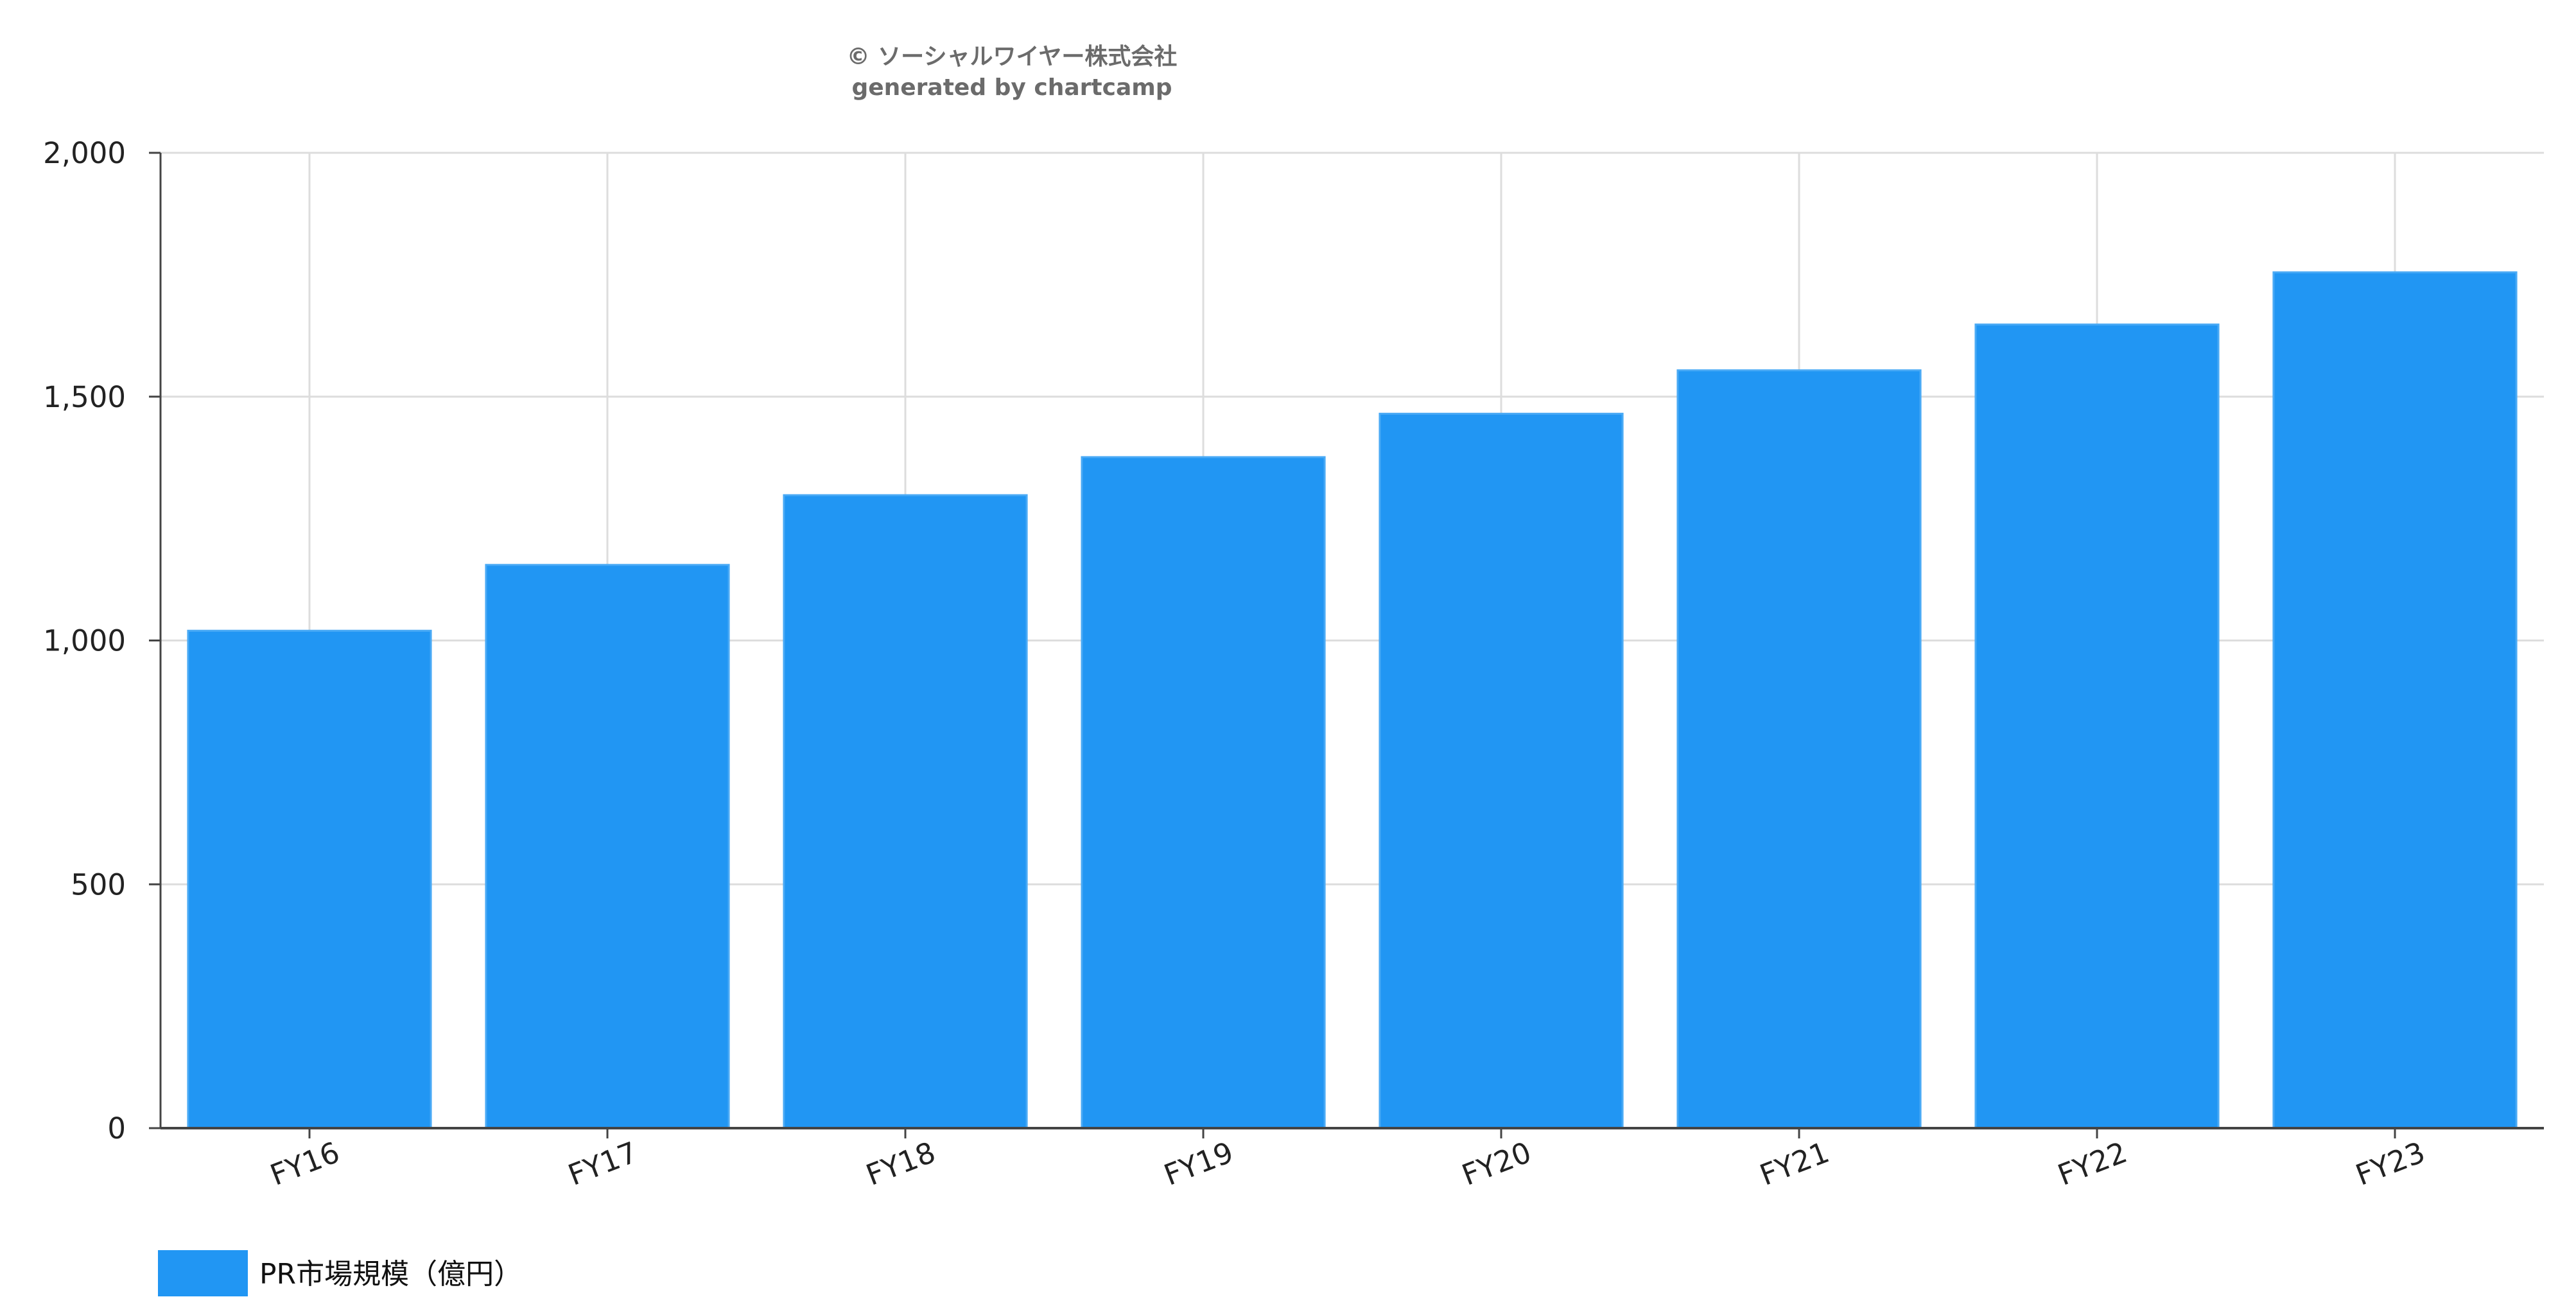  Describe the element at coordinates (2395, 700) in the screenshot. I see `bar-fy23` at that location.